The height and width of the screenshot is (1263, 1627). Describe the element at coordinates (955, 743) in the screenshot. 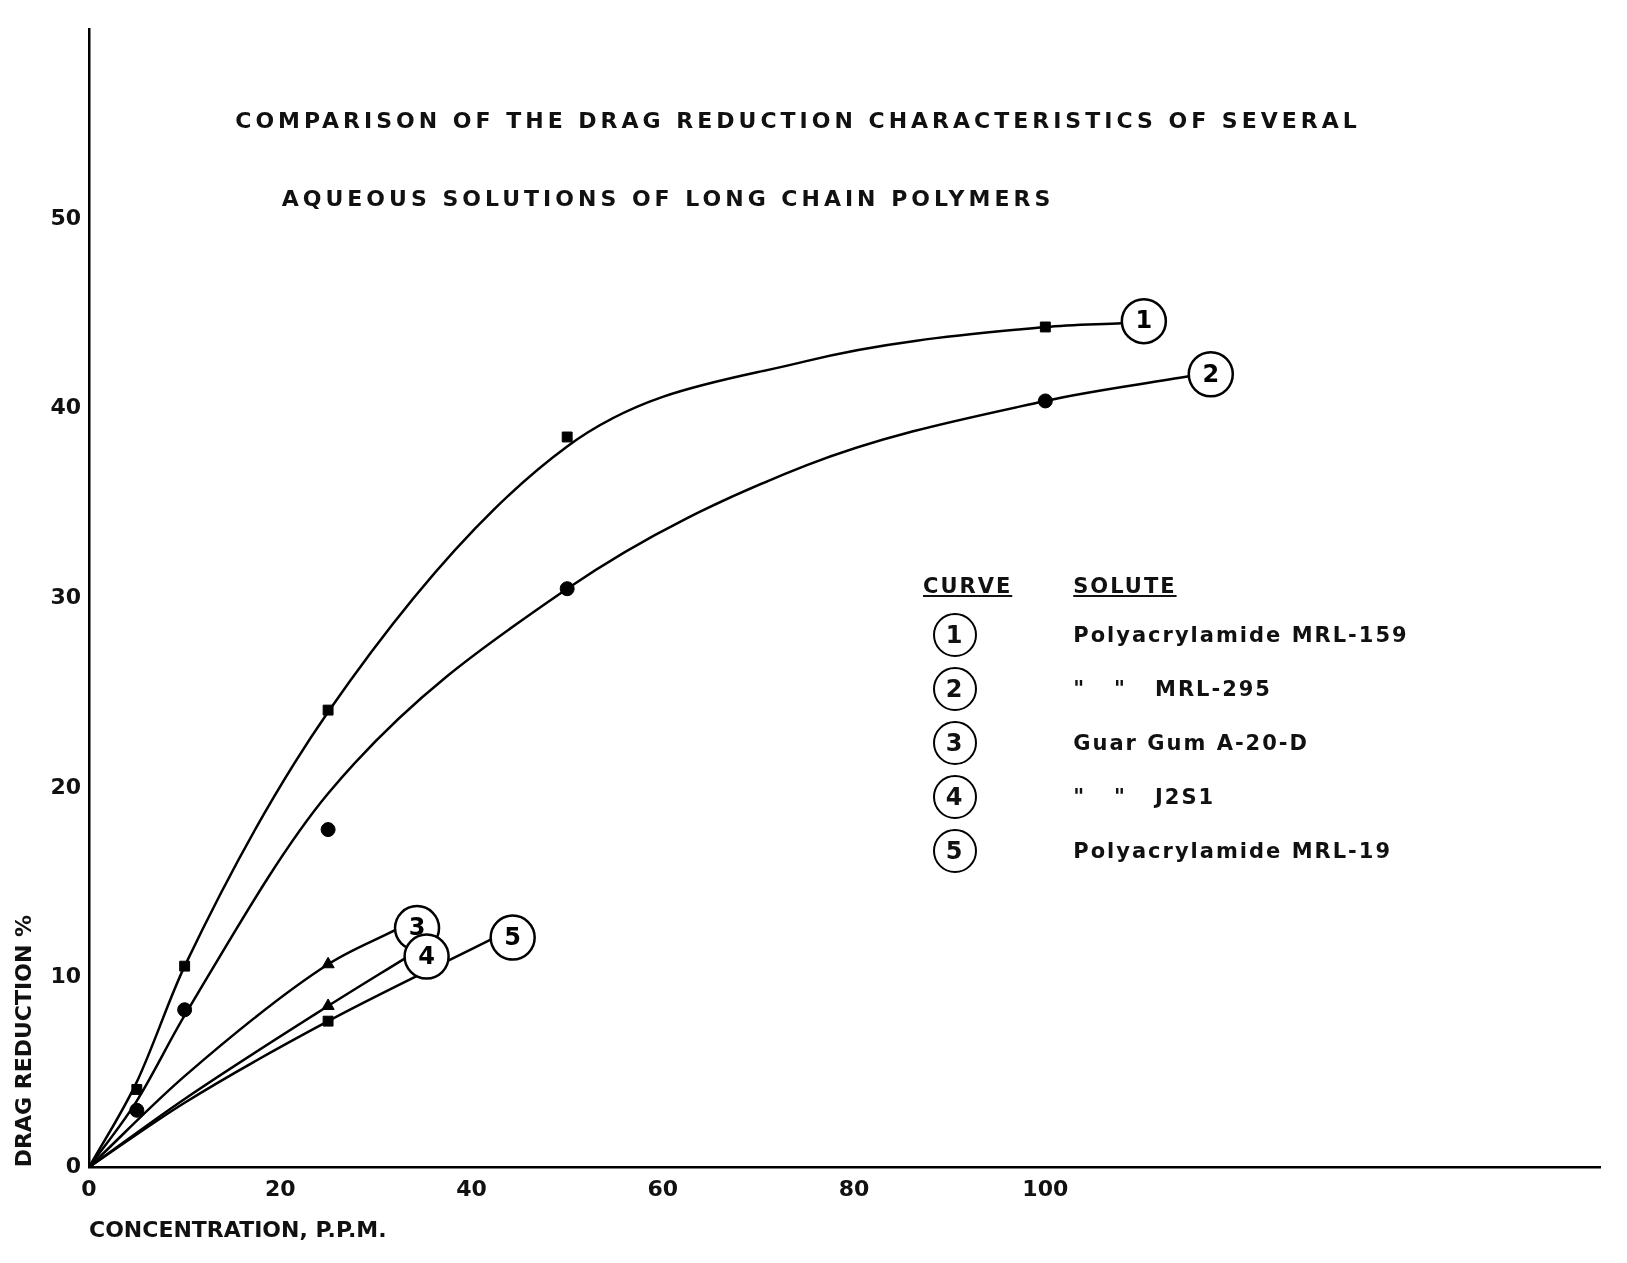

I see `legend-label: 3` at that location.